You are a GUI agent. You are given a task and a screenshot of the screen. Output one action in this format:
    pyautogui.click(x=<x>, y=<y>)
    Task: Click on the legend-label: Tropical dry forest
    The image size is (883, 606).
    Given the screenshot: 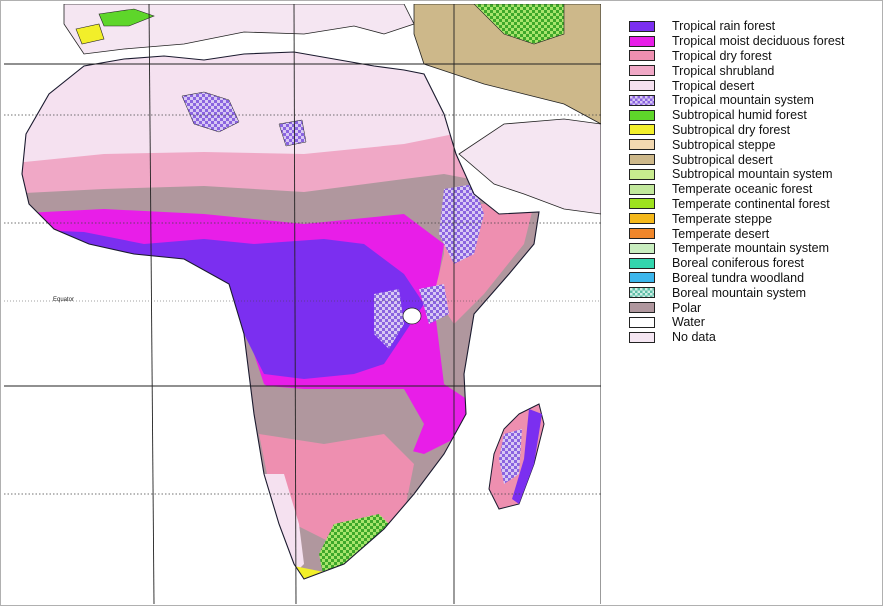 What is the action you would take?
    pyautogui.click(x=722, y=55)
    